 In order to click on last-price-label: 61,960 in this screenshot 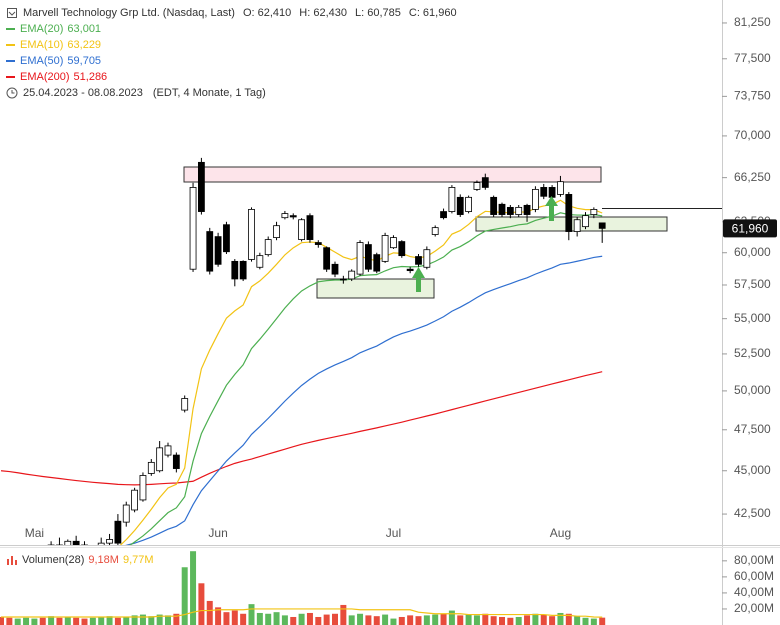, I will do `click(750, 229)`.